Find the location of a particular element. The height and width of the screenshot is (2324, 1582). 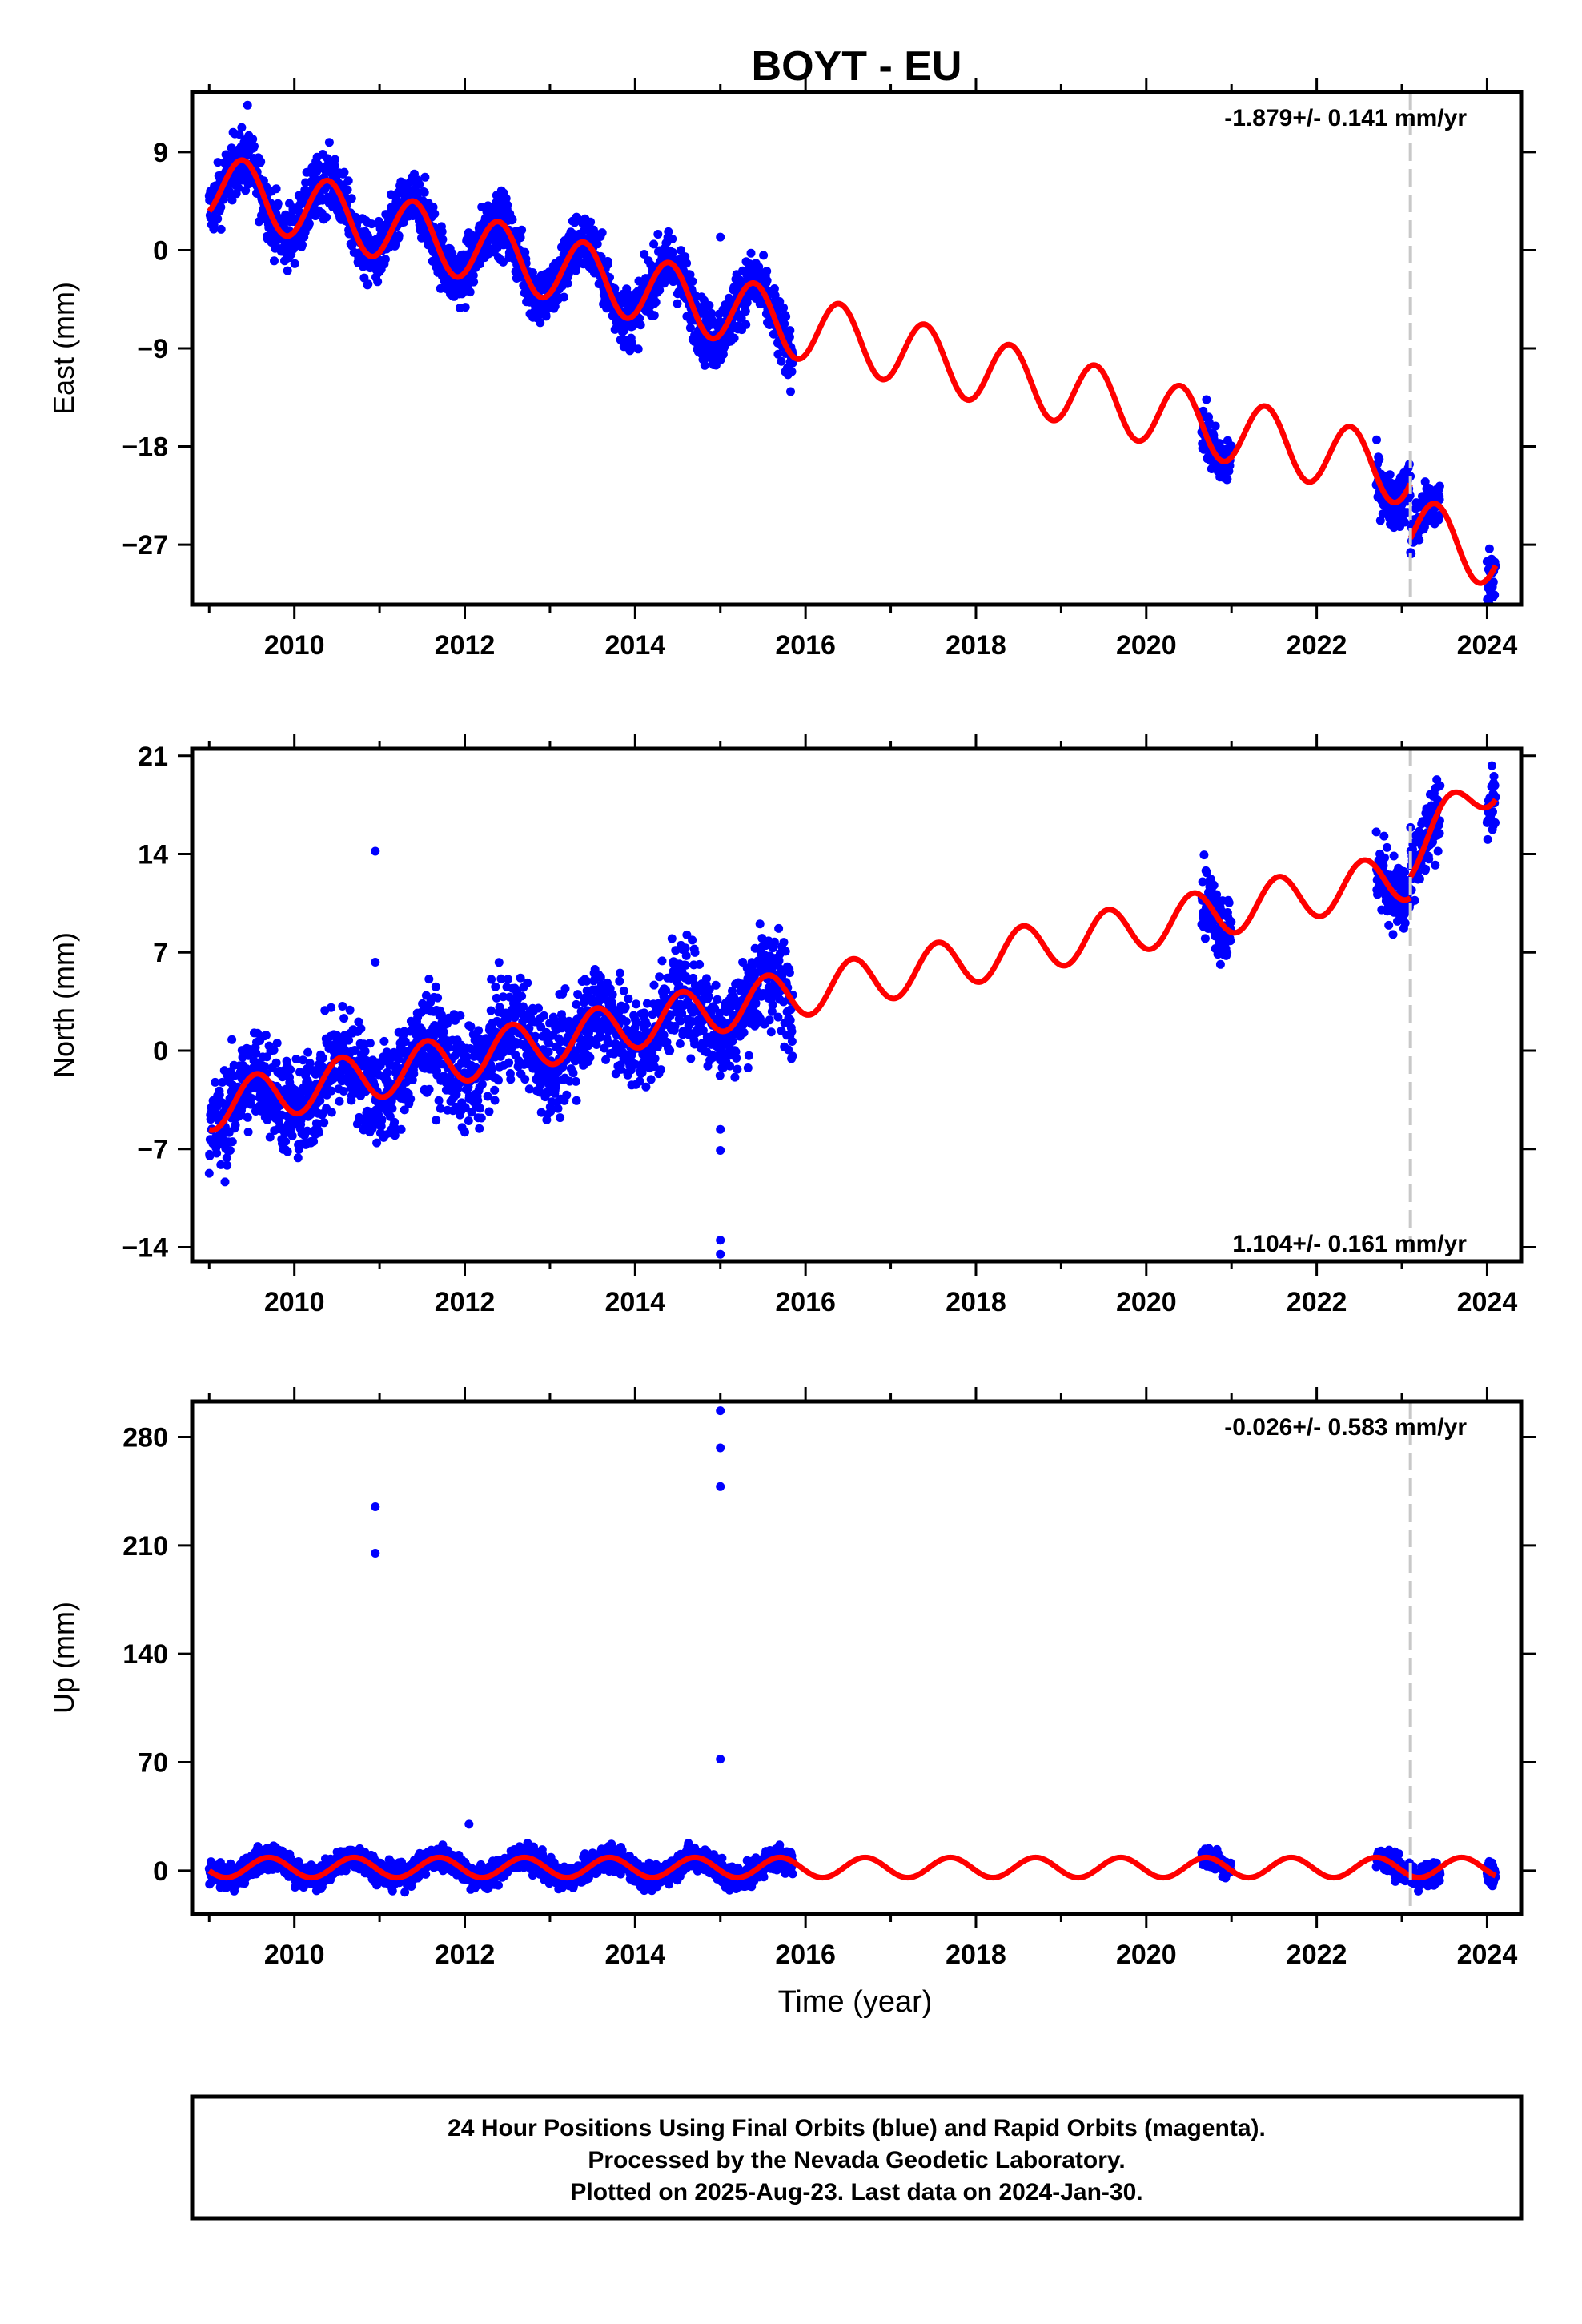

x-tick-label: 2022 is located at coordinates (1317, 645).